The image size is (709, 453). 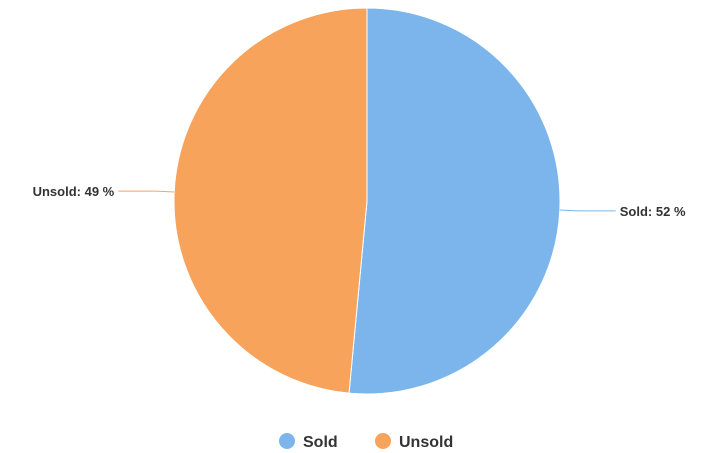 I want to click on connector-sold, so click(x=587, y=210).